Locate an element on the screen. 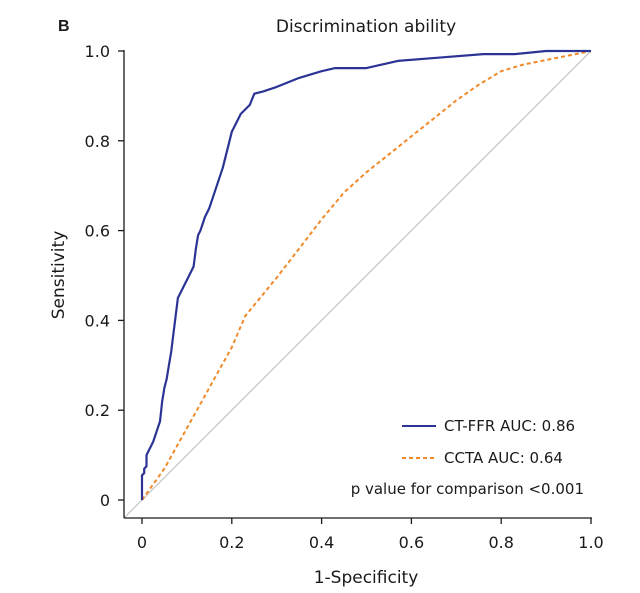 The height and width of the screenshot is (593, 640). y-axis-label: Sensitivity is located at coordinates (59, 275).